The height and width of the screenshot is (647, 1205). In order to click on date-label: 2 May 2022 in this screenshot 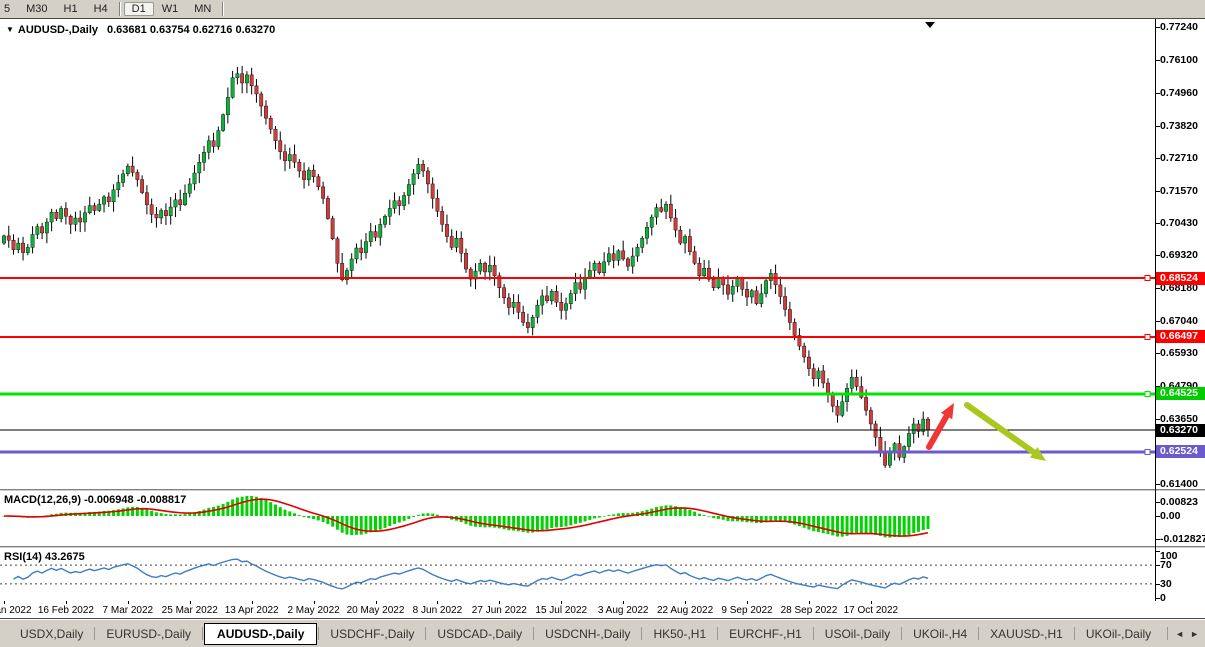, I will do `click(313, 610)`.